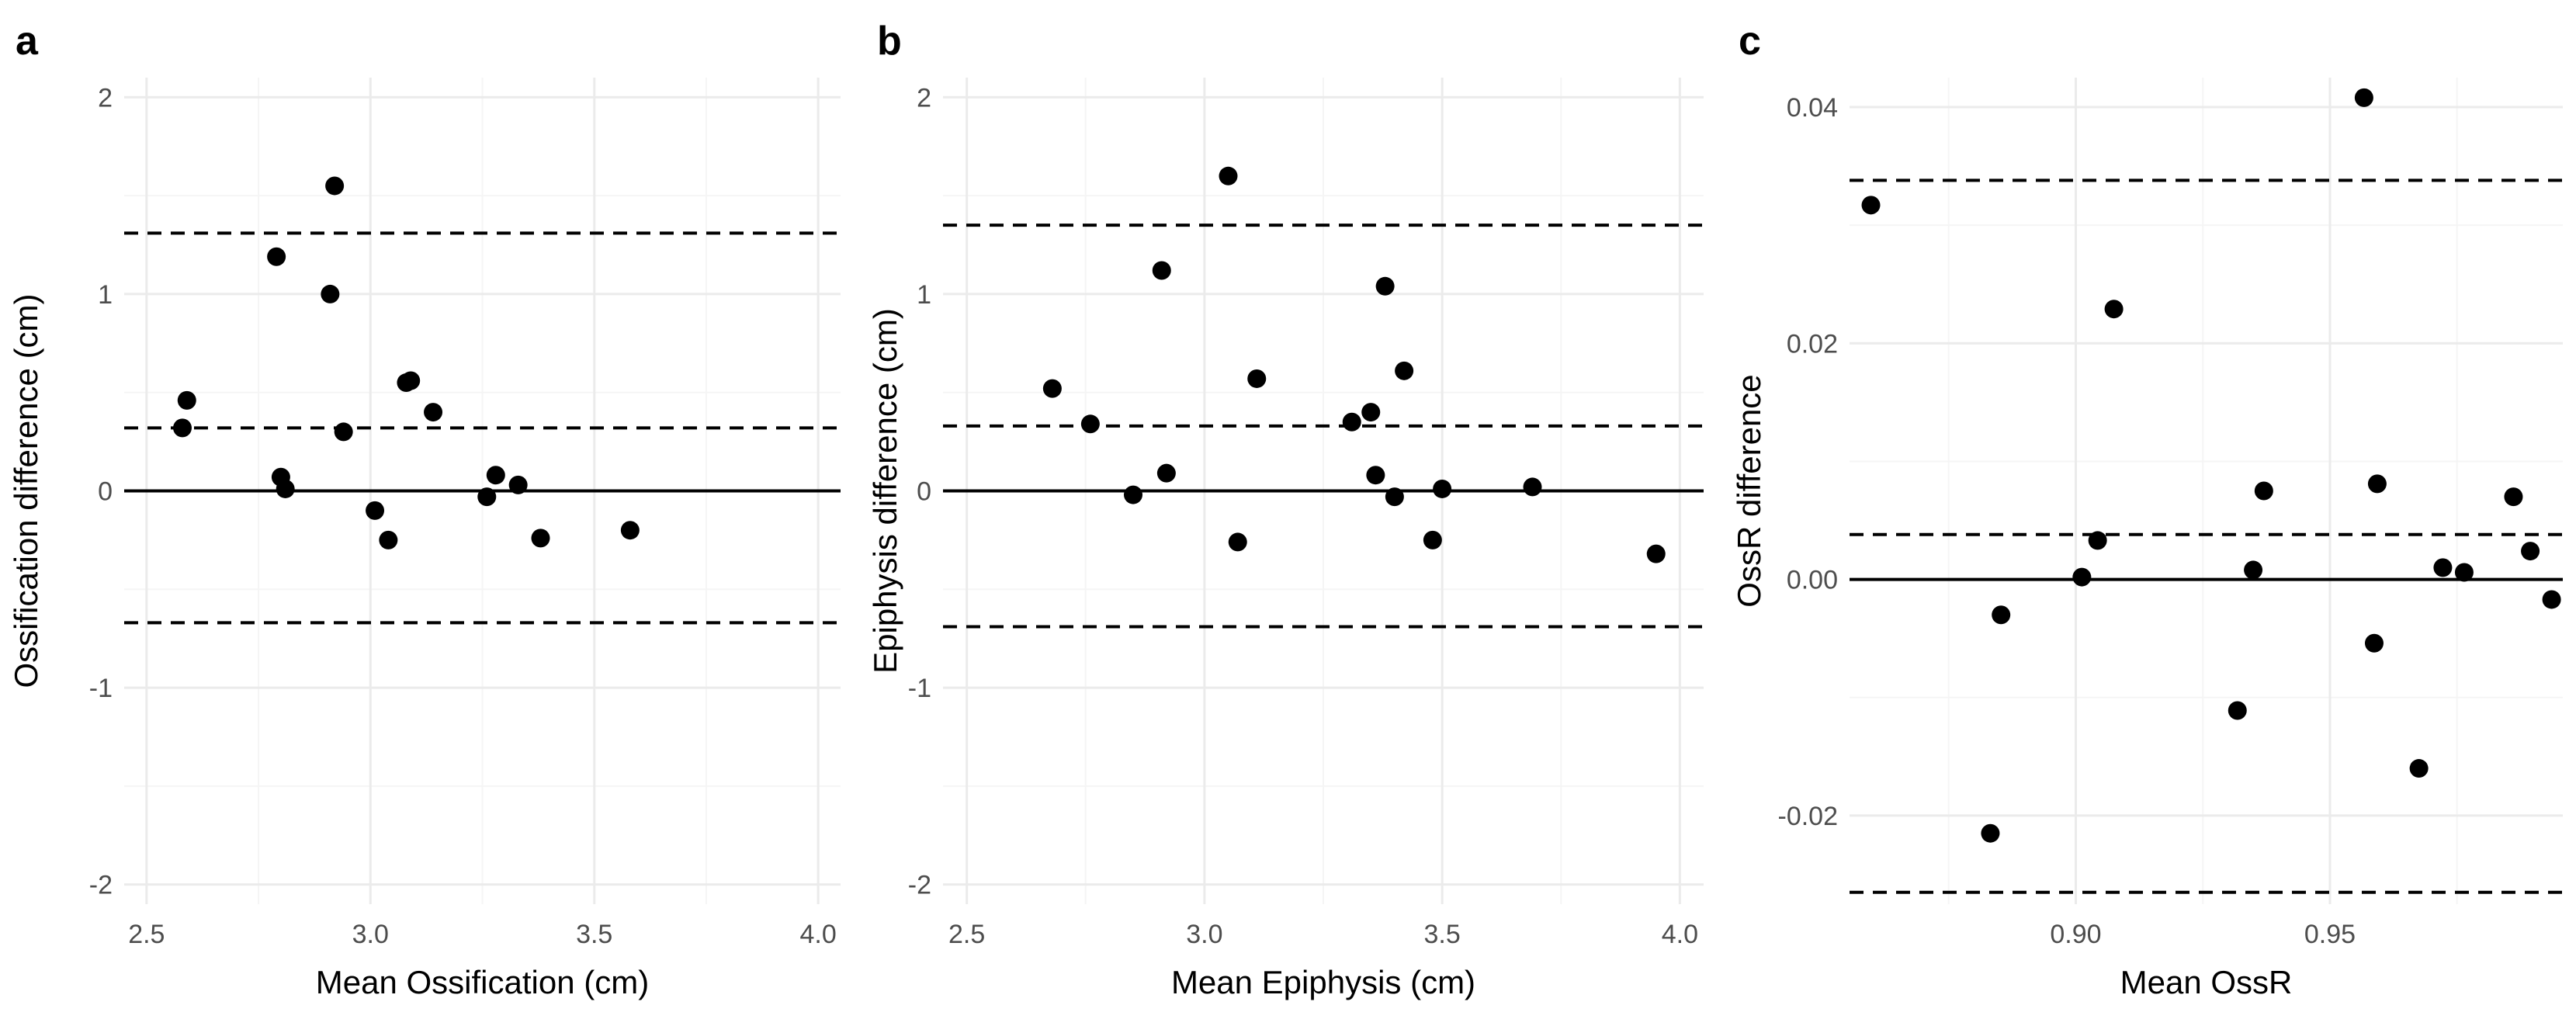 The width and height of the screenshot is (2576, 1026). Describe the element at coordinates (1750, 41) in the screenshot. I see `panel-label: c` at that location.